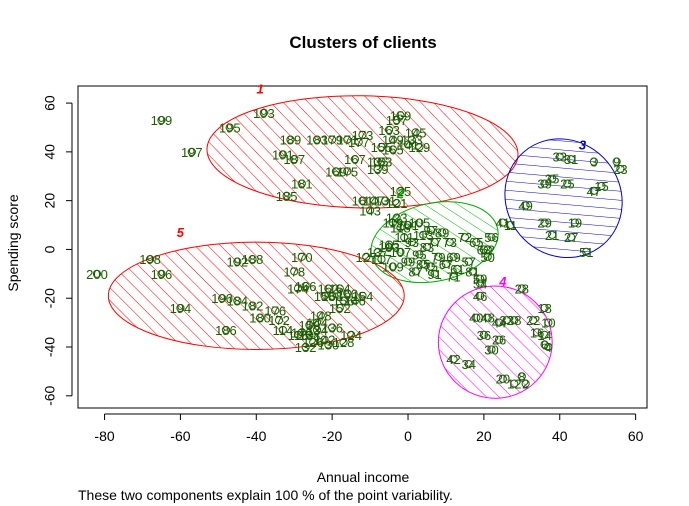 Image resolution: width=689 pixels, height=506 pixels. I want to click on point-label: 36, so click(484, 335).